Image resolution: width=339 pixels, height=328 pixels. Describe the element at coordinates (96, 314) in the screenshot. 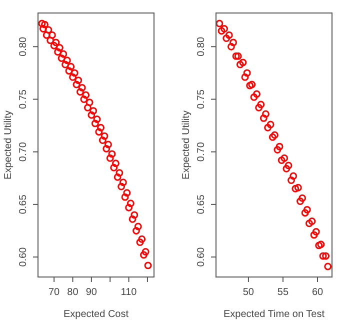

I see `x-axis-title: Expected Cost` at that location.